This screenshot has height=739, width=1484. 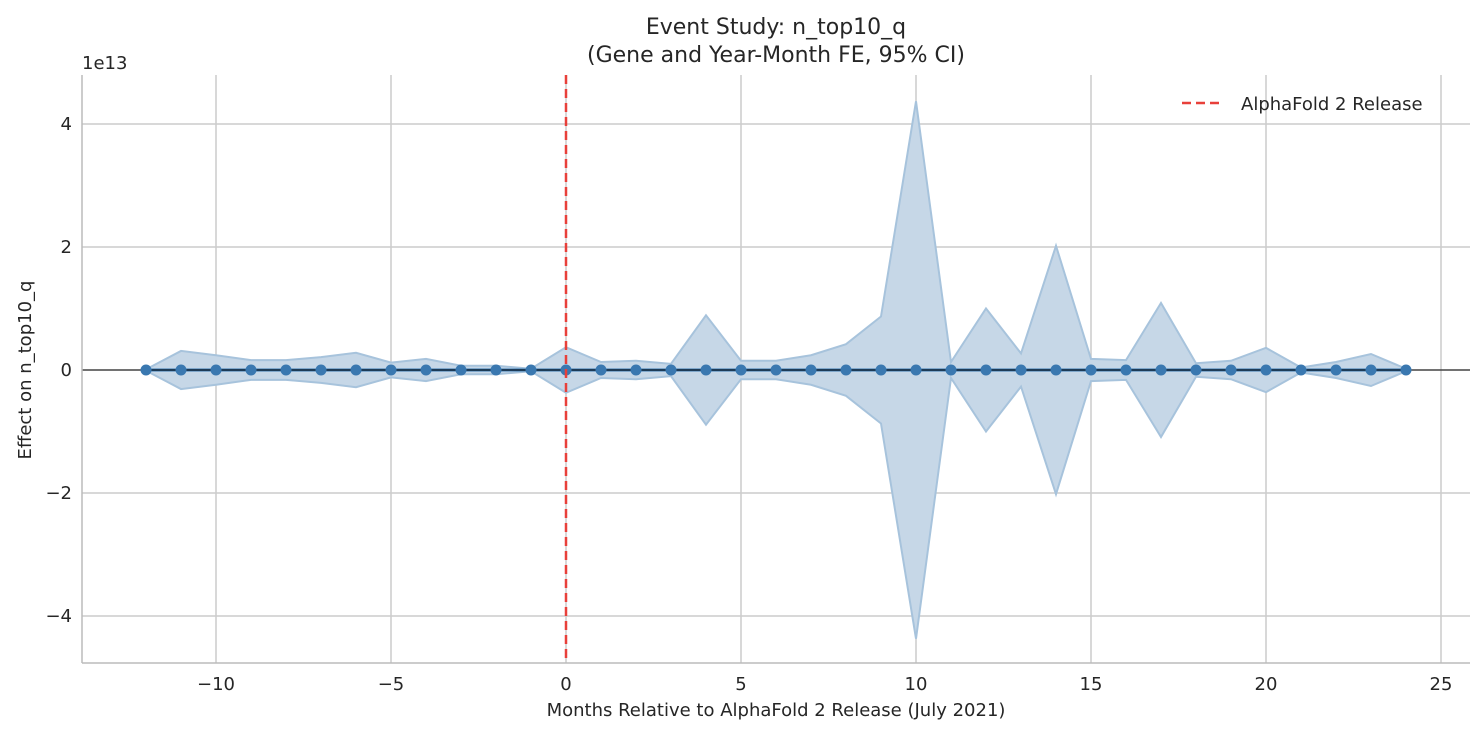 What do you see at coordinates (1441, 684) in the screenshot?
I see `x-tick-label: 25` at bounding box center [1441, 684].